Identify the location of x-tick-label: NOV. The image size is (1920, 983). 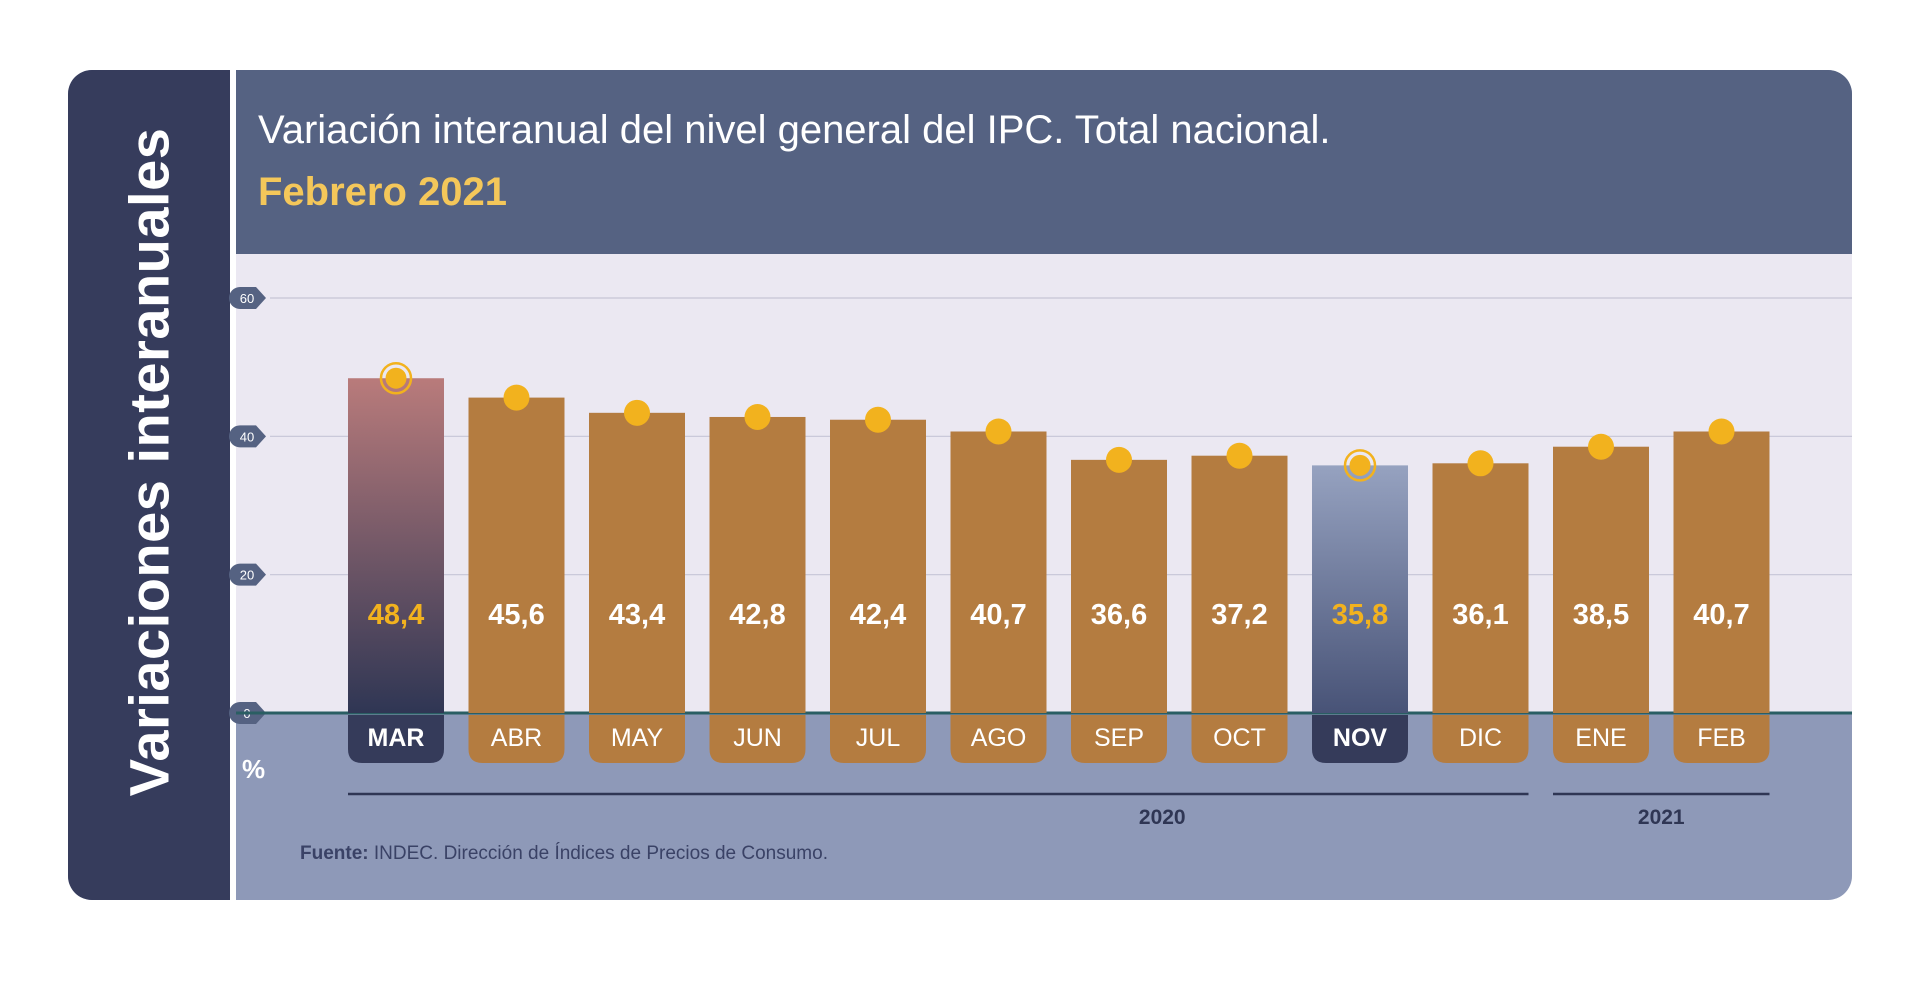
(1360, 738).